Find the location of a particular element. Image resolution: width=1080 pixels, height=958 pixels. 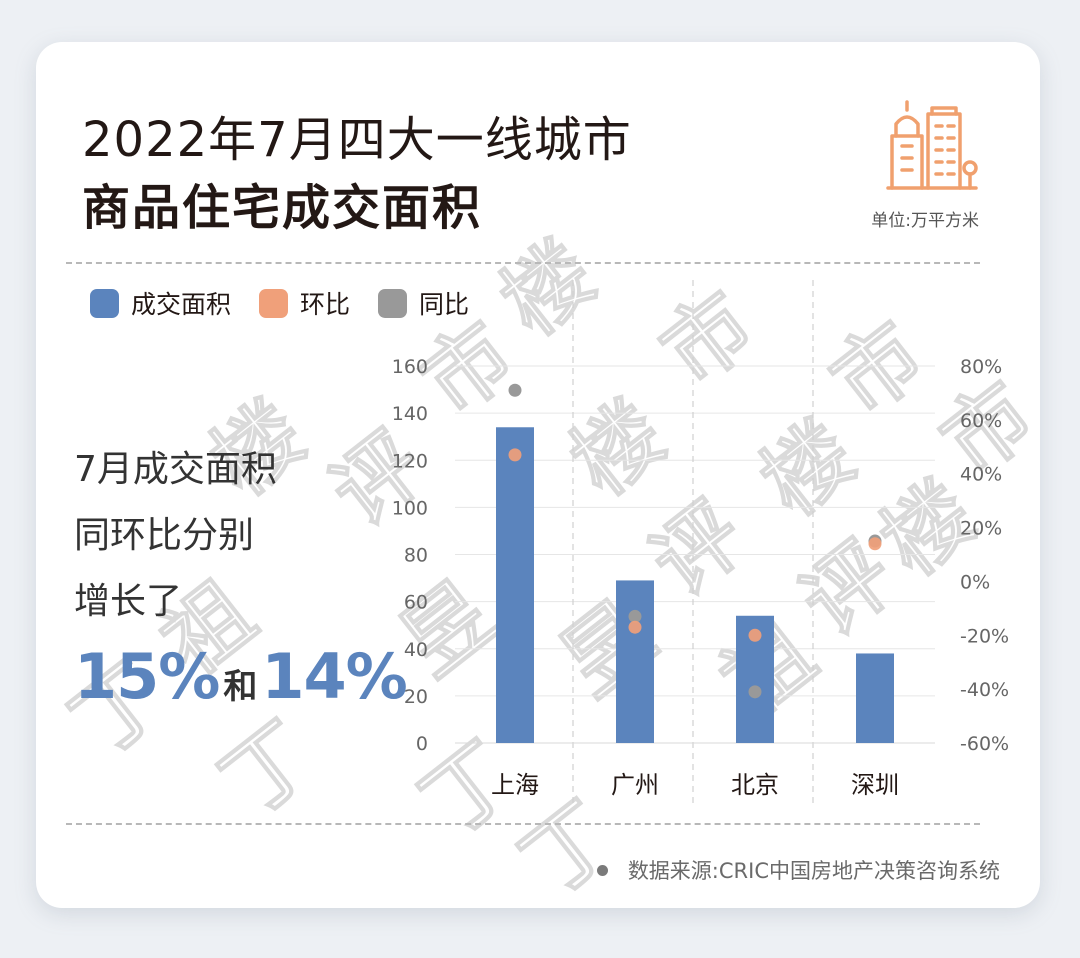

mom-point-上海 is located at coordinates (515, 455).